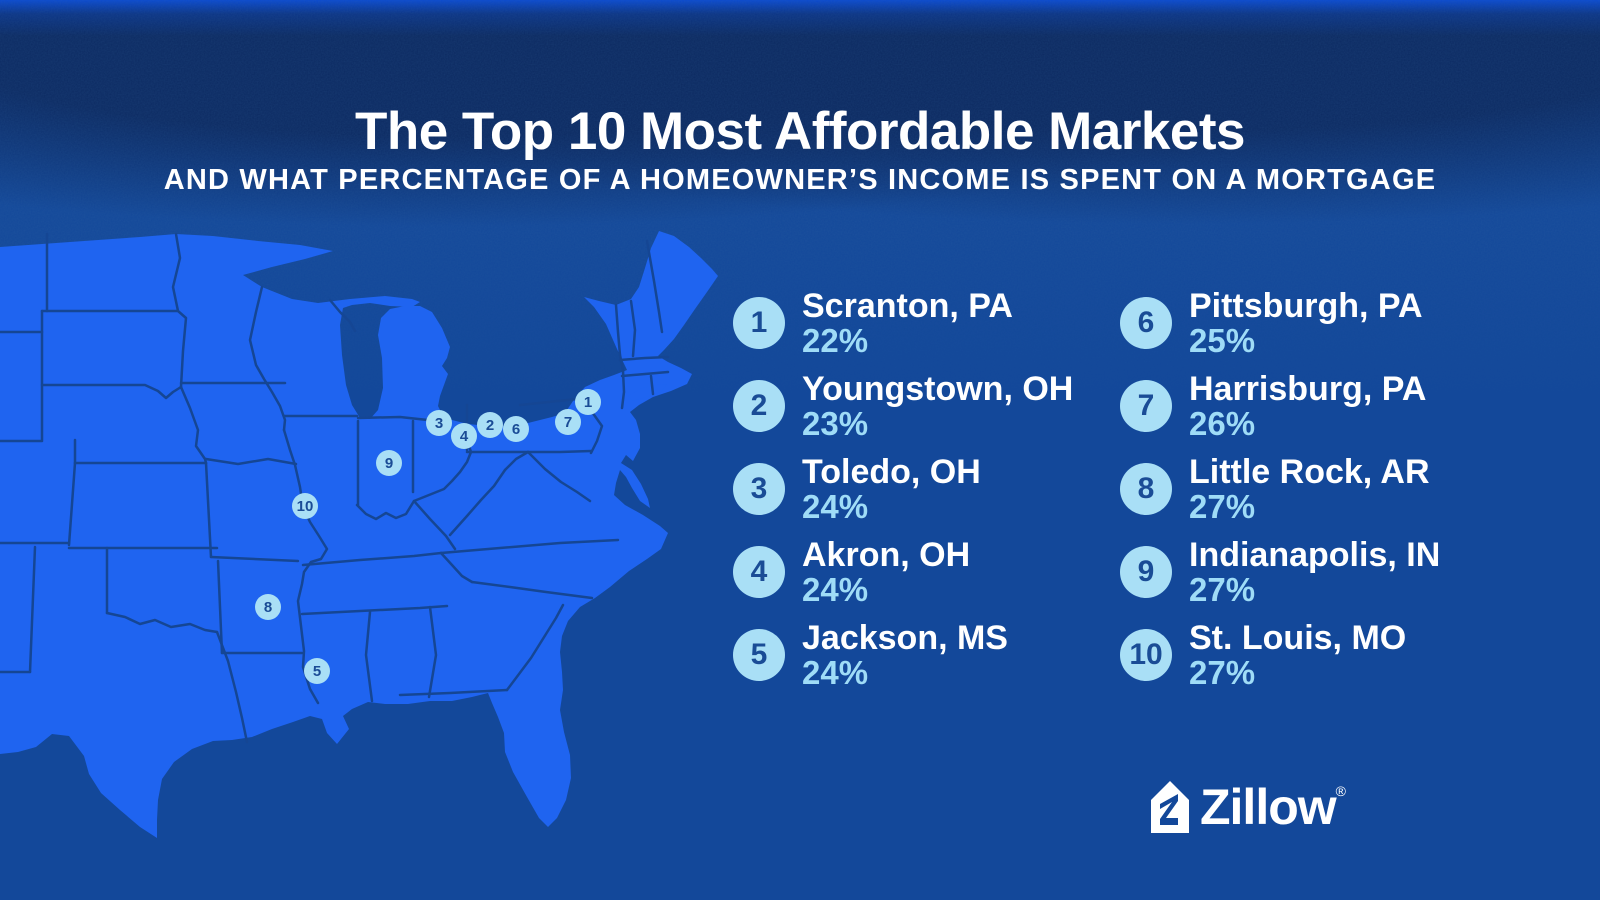 The width and height of the screenshot is (1600, 900). I want to click on pct-label: 22%, so click(835, 340).